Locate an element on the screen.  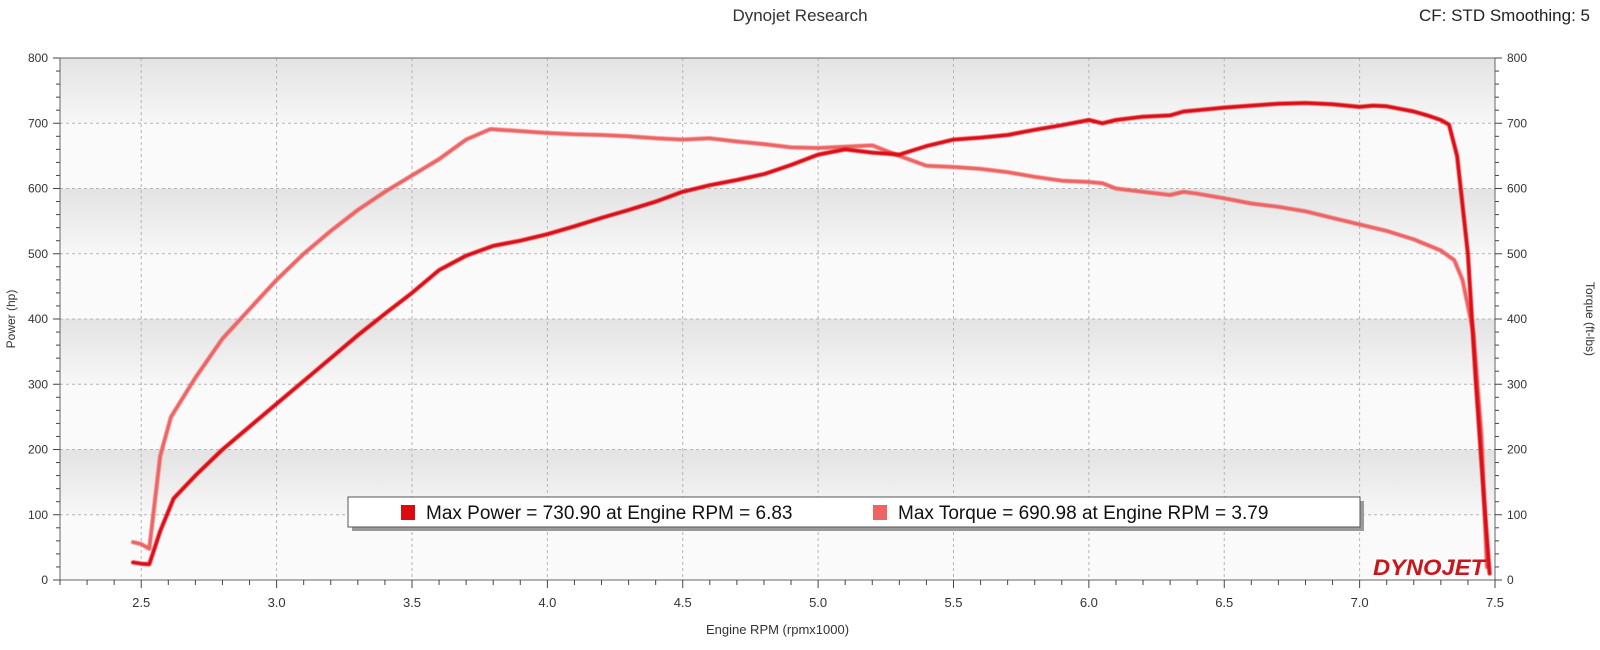
left-axis-label: Power (hp) is located at coordinates (11, 319).